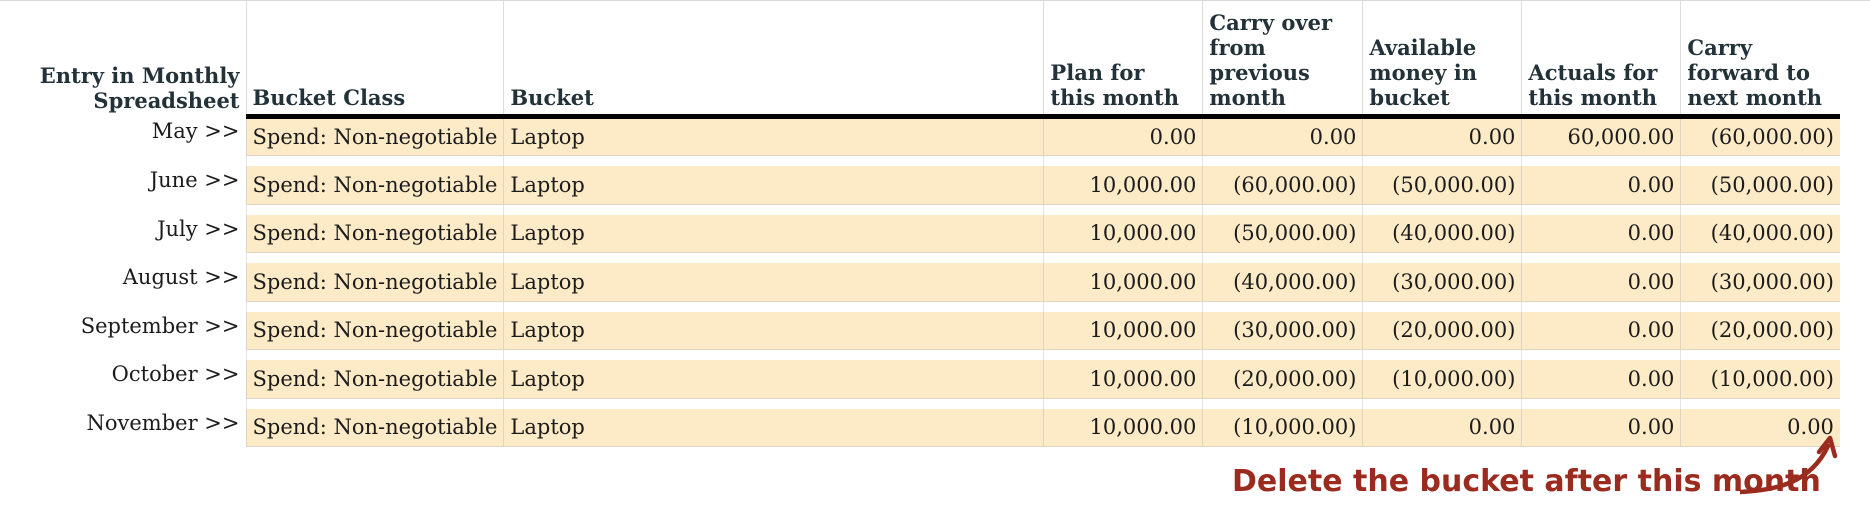  I want to click on cell-available: (20,000.00), so click(1442, 330).